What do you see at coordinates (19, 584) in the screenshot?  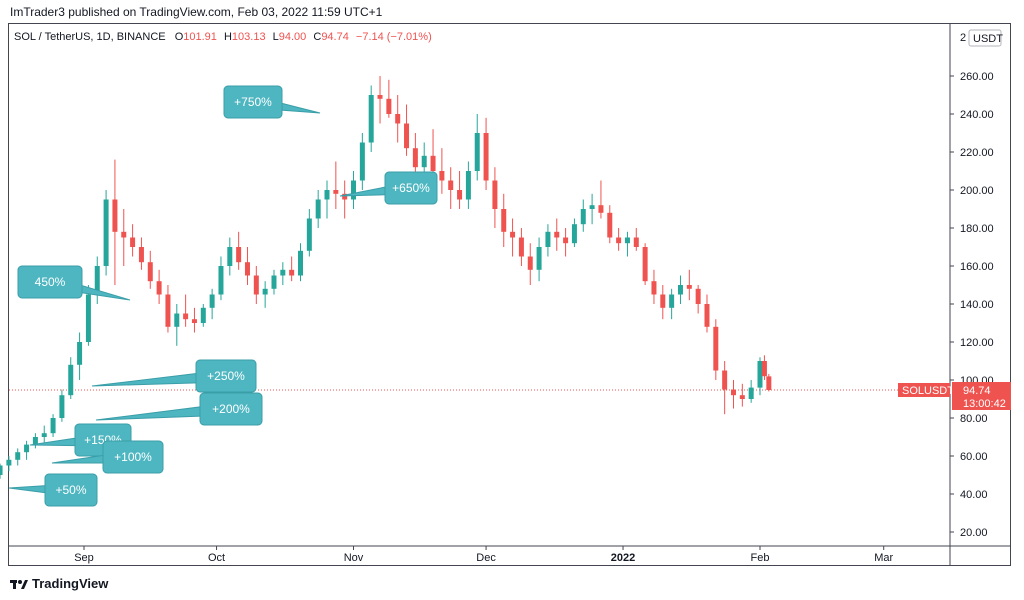 I see `tradingview-logo-icon` at bounding box center [19, 584].